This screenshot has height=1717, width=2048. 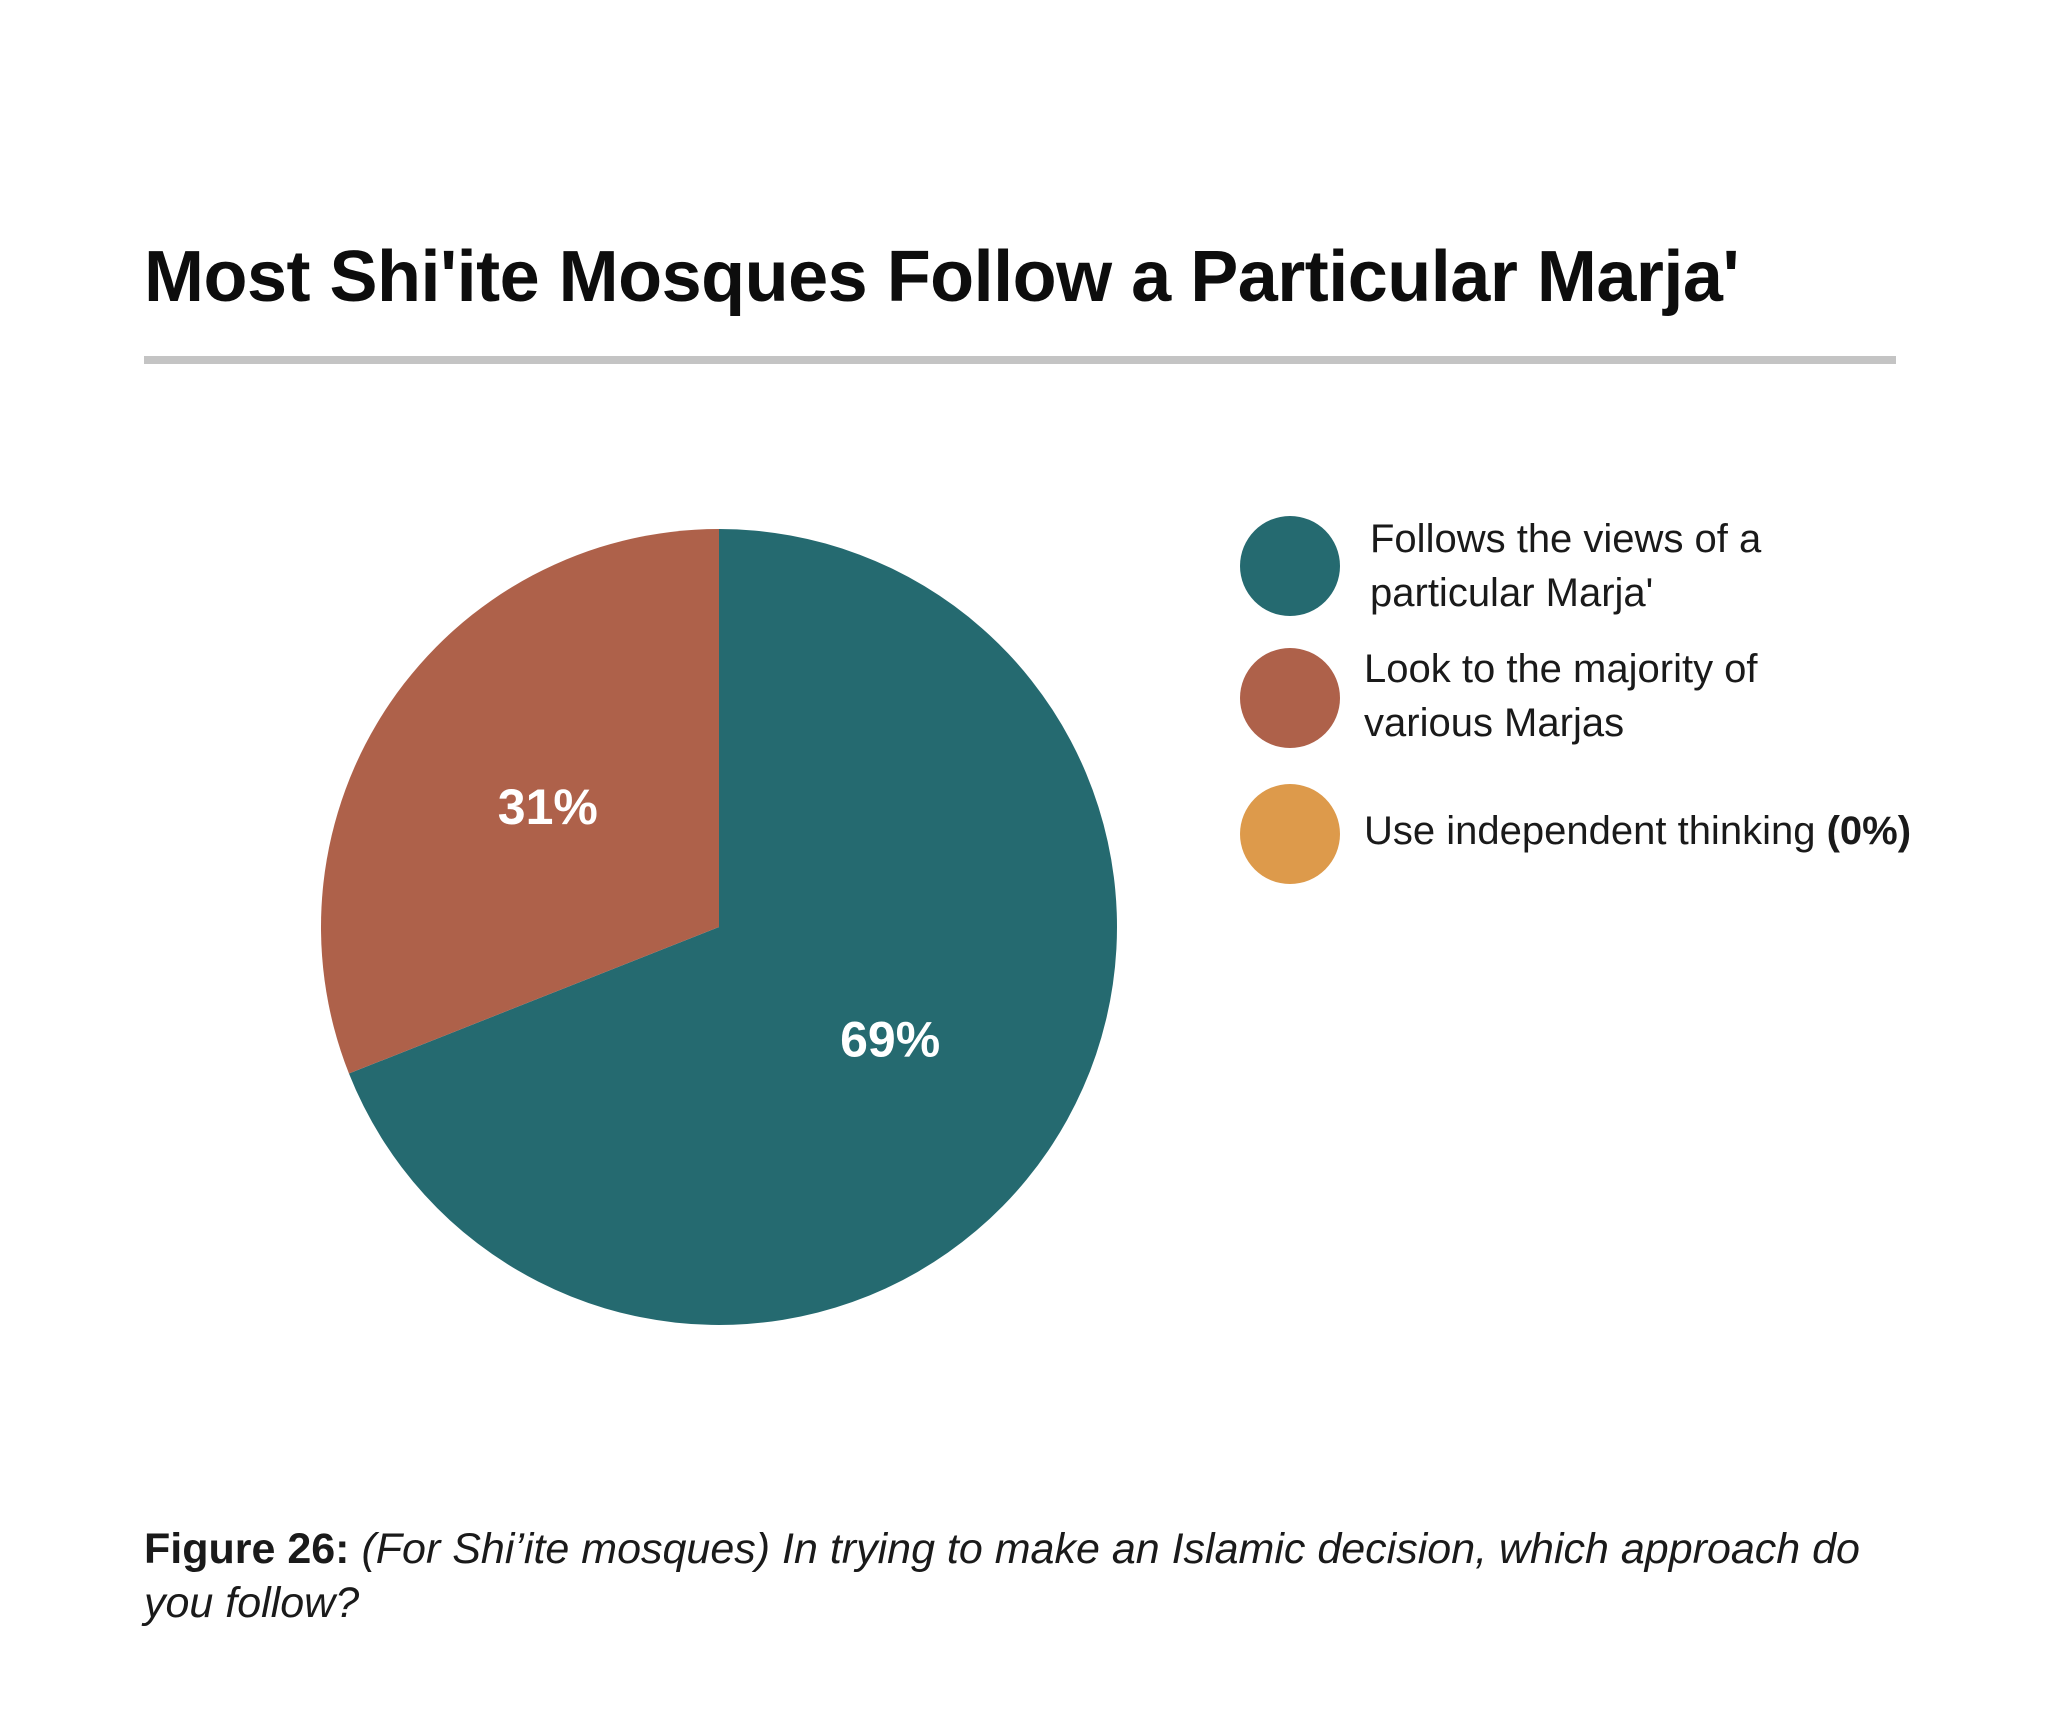 I want to click on legend-swatch-independent-thinking, so click(x=1290, y=834).